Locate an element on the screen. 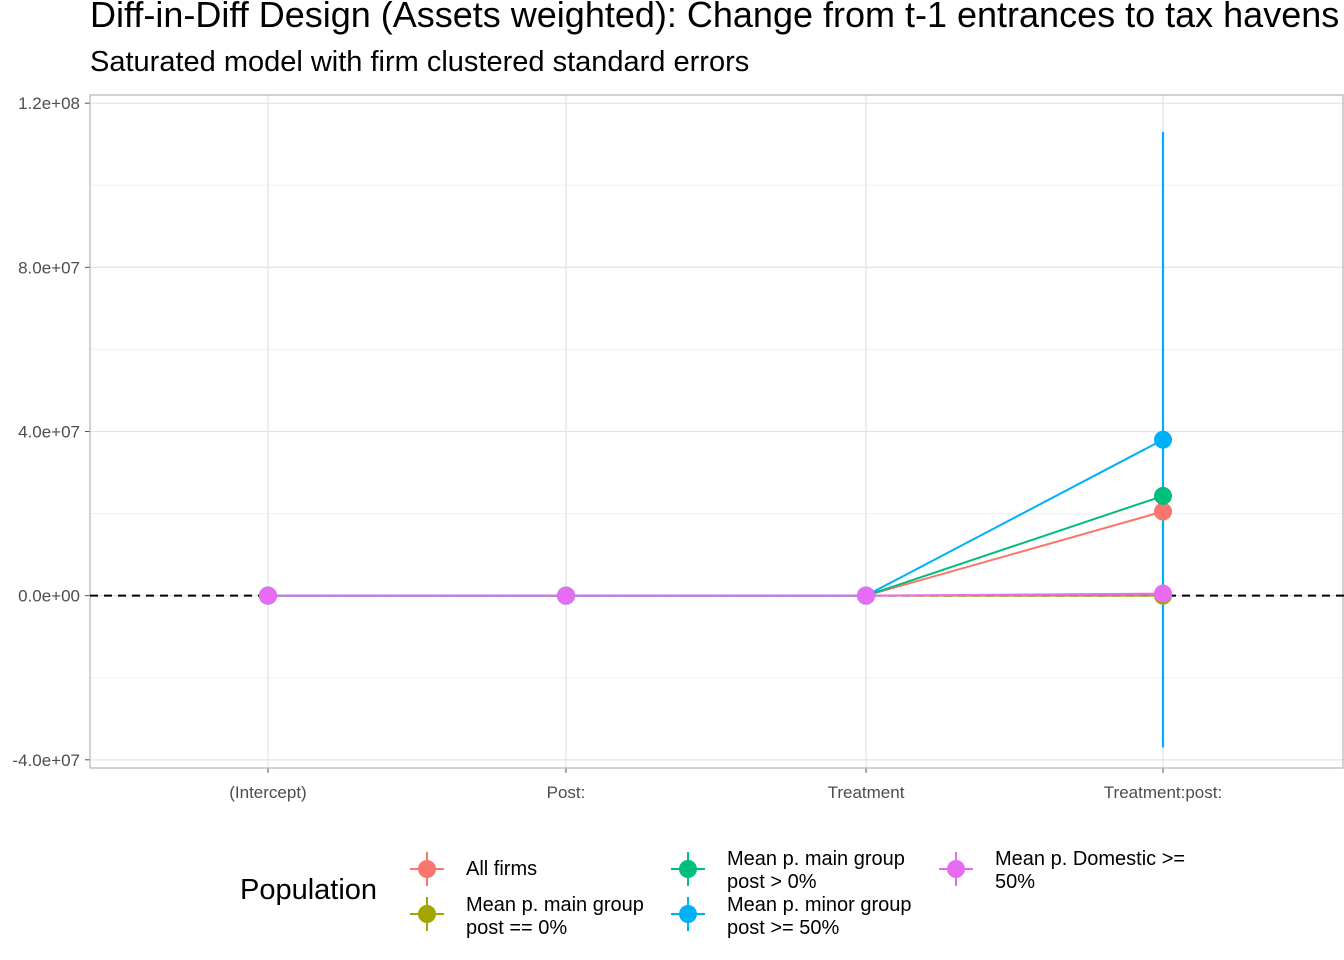 This screenshot has width=1344, height=960. y-tick-label: 8.0e+07 is located at coordinates (49, 267).